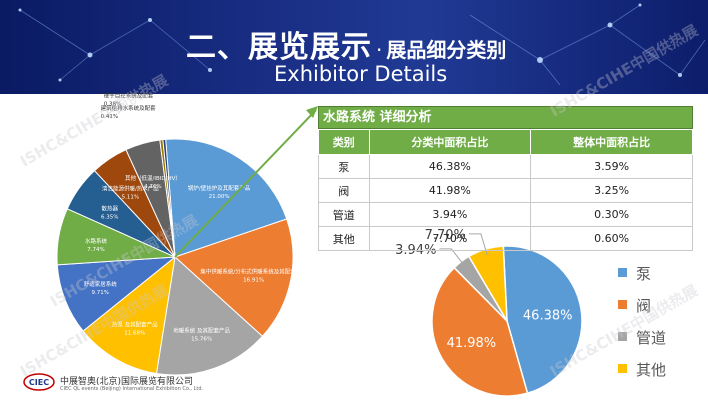  What do you see at coordinates (643, 306) in the screenshot?
I see `legend-label: 阀` at bounding box center [643, 306].